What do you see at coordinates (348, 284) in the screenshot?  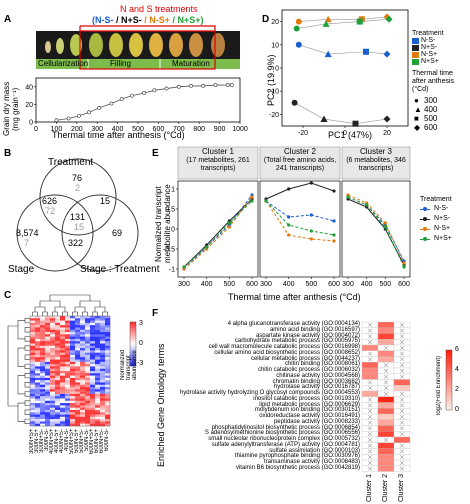 I see `cluster-3-xtick-300: 300` at bounding box center [348, 284].